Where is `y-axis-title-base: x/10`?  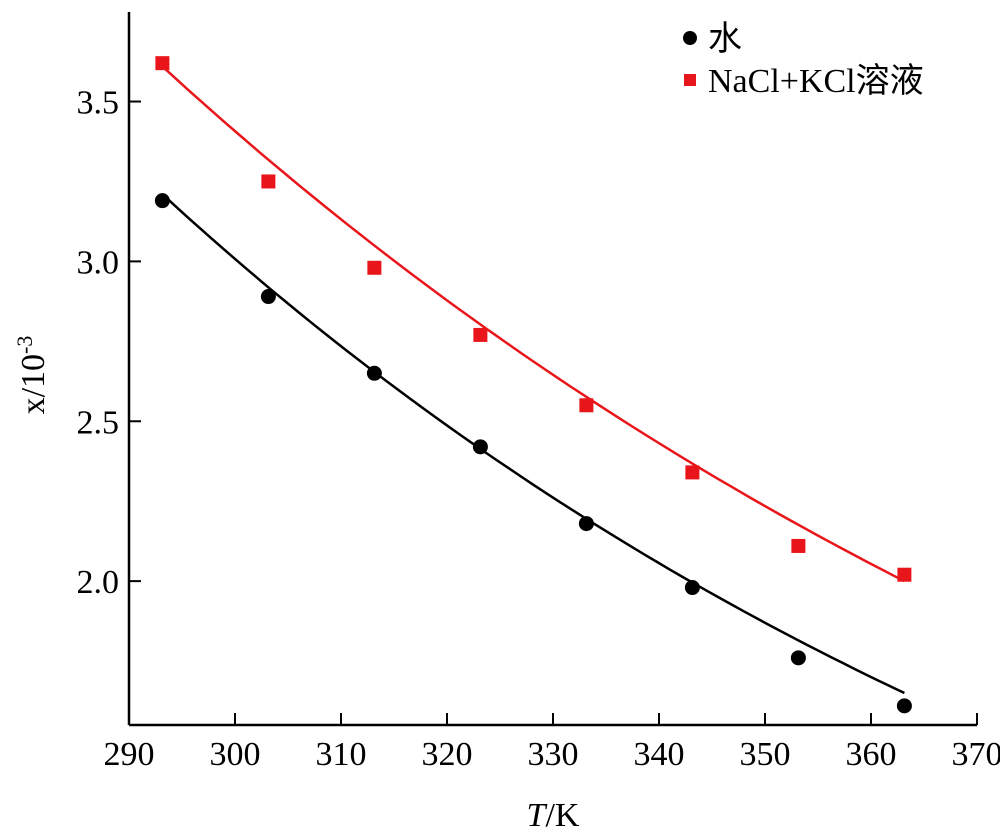 y-axis-title-base: x/10 is located at coordinates (33, 384).